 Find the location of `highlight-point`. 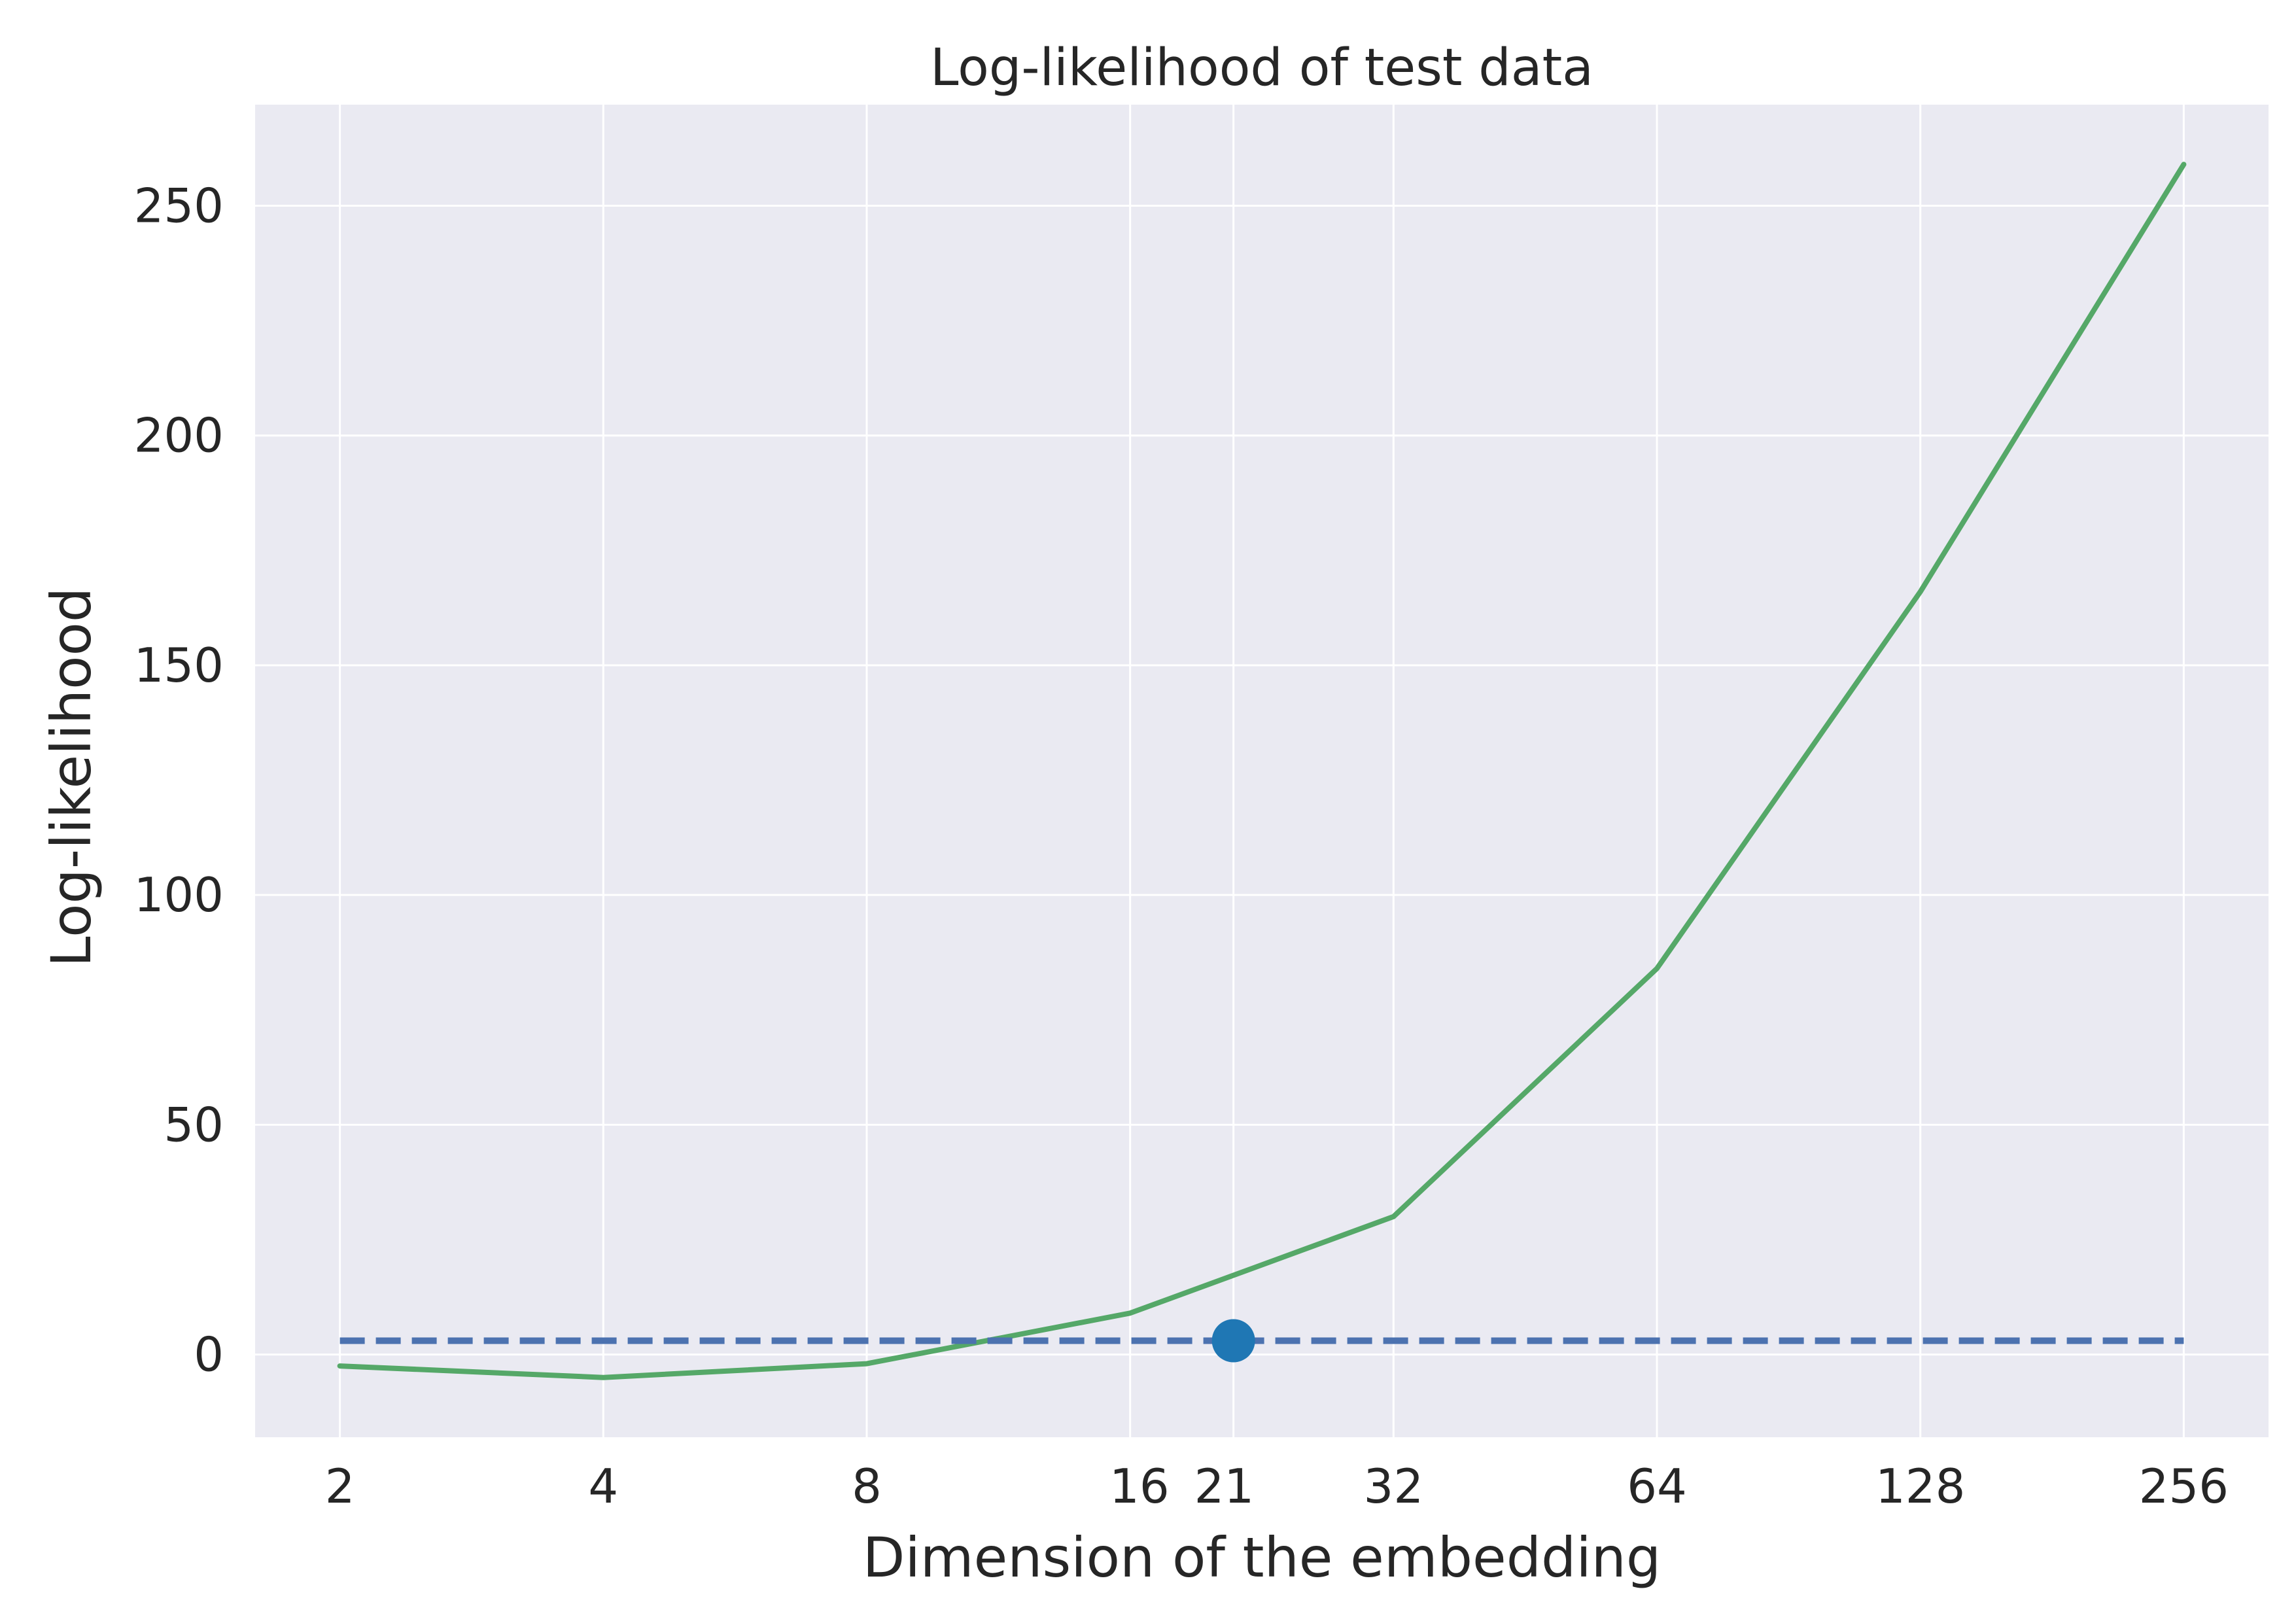

highlight-point is located at coordinates (1233, 1341).